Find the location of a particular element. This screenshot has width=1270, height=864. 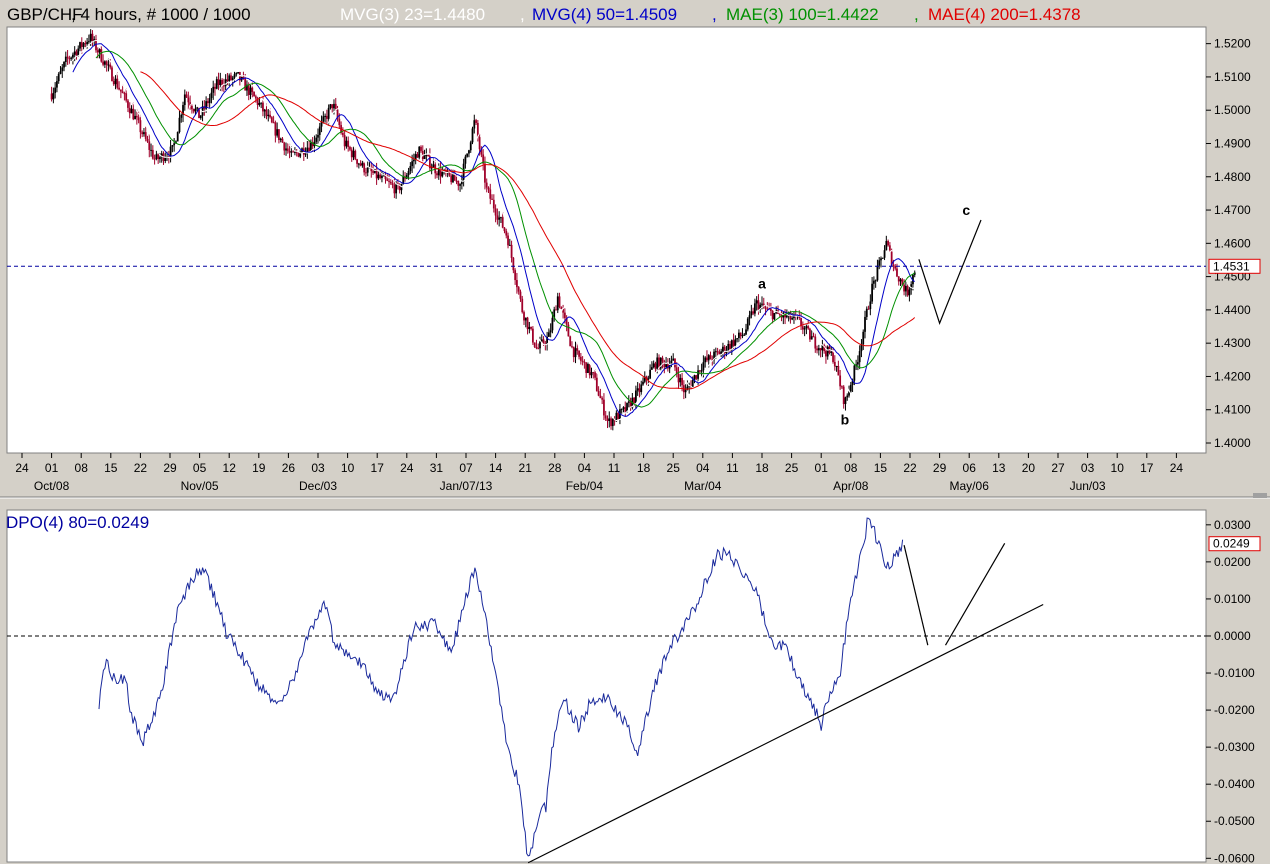

x-day-label: 17 is located at coordinates (1147, 468).